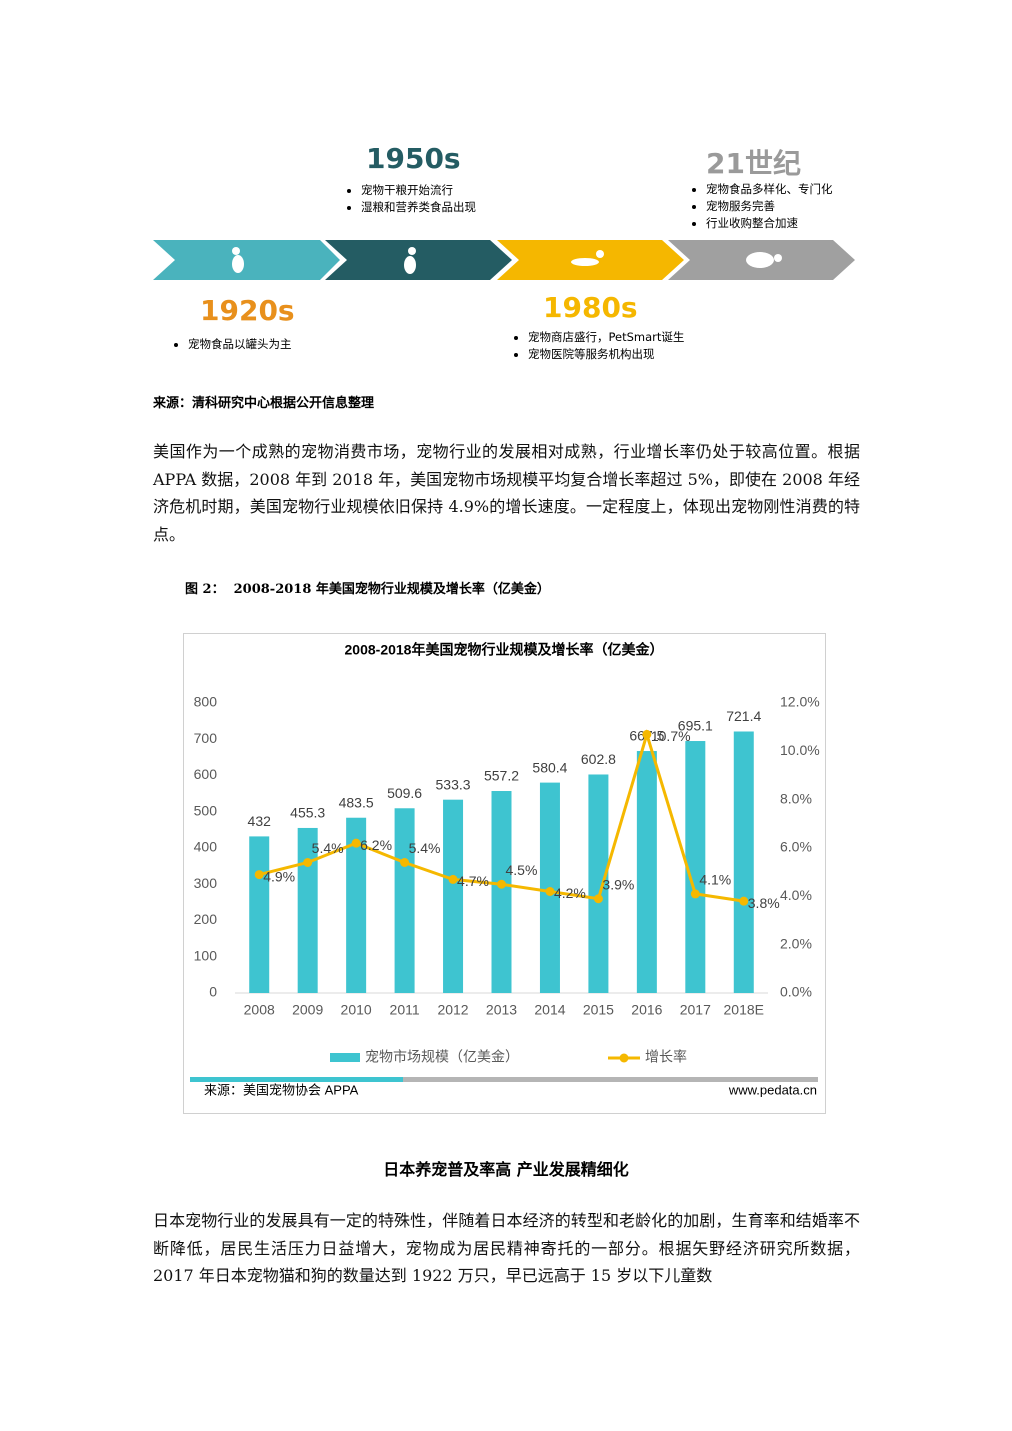 The width and height of the screenshot is (1012, 1431). I want to click on y2-tick-label: 8.0%, so click(796, 798).